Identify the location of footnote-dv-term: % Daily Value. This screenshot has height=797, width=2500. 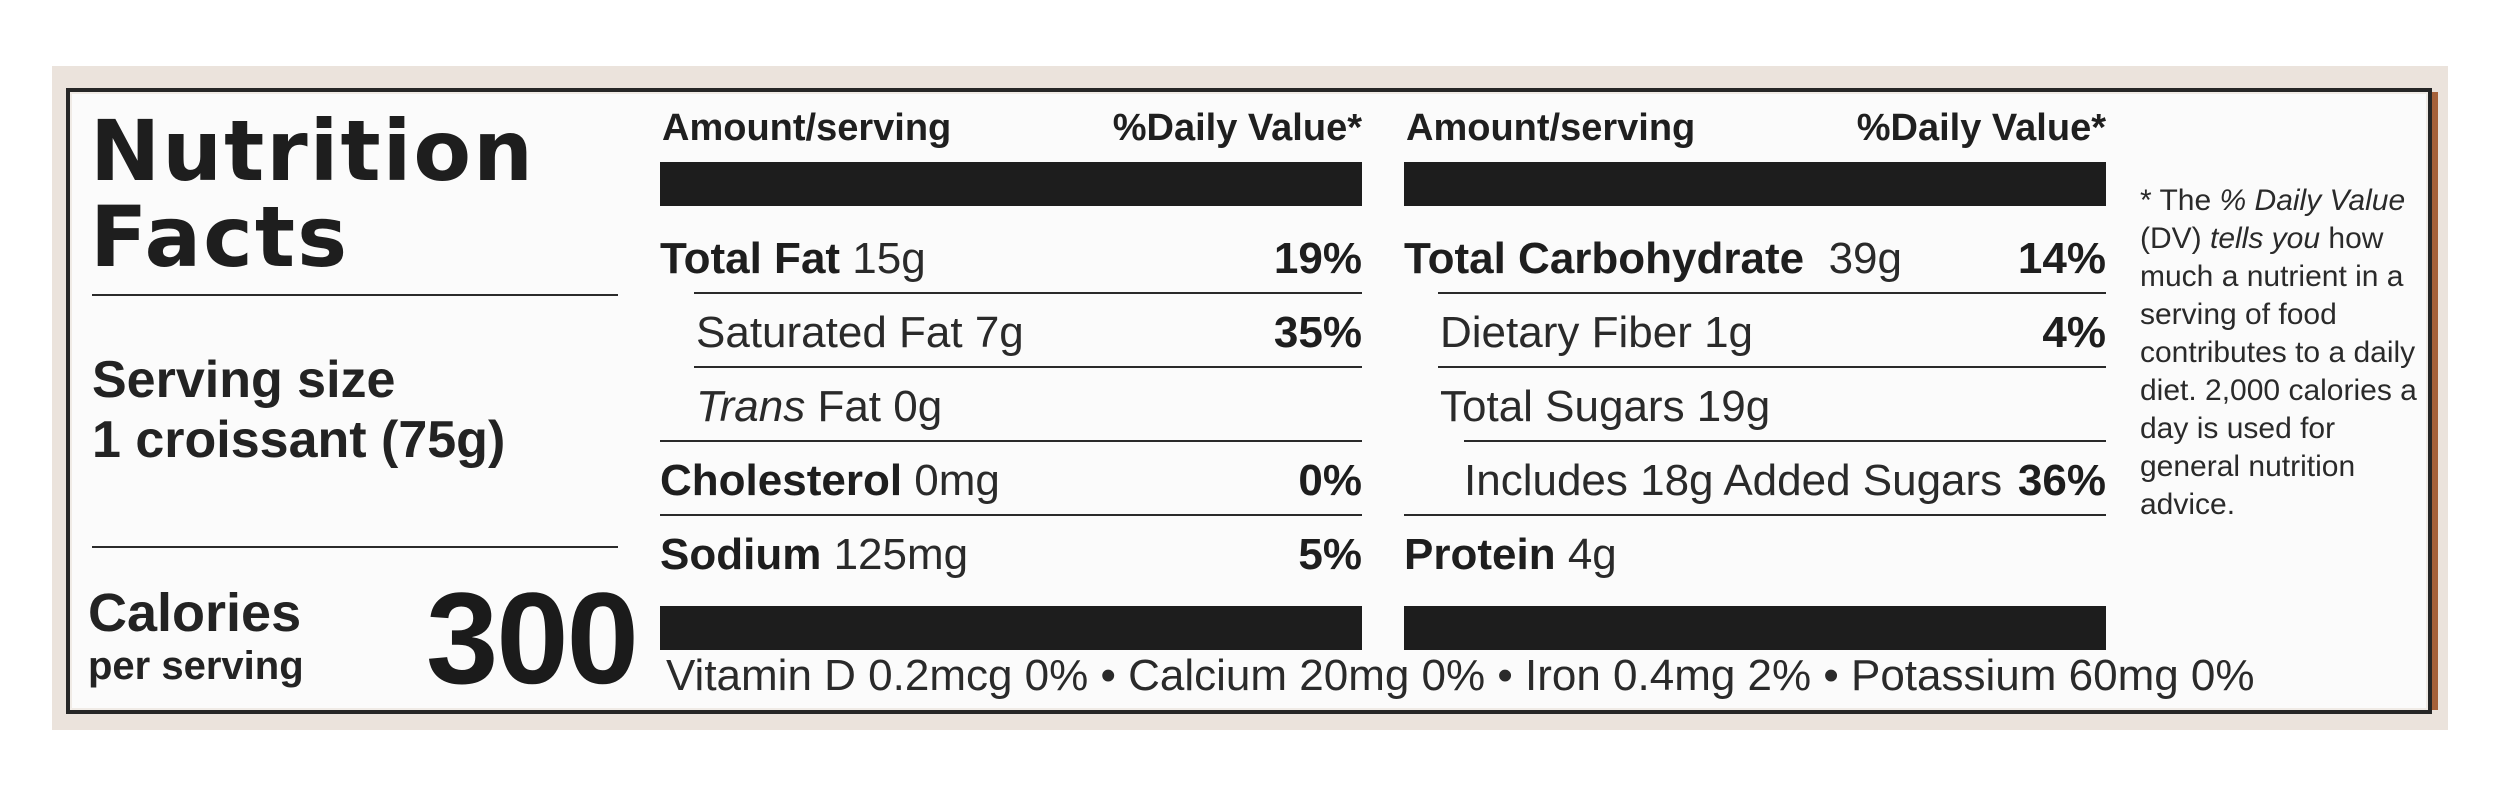
(2312, 200).